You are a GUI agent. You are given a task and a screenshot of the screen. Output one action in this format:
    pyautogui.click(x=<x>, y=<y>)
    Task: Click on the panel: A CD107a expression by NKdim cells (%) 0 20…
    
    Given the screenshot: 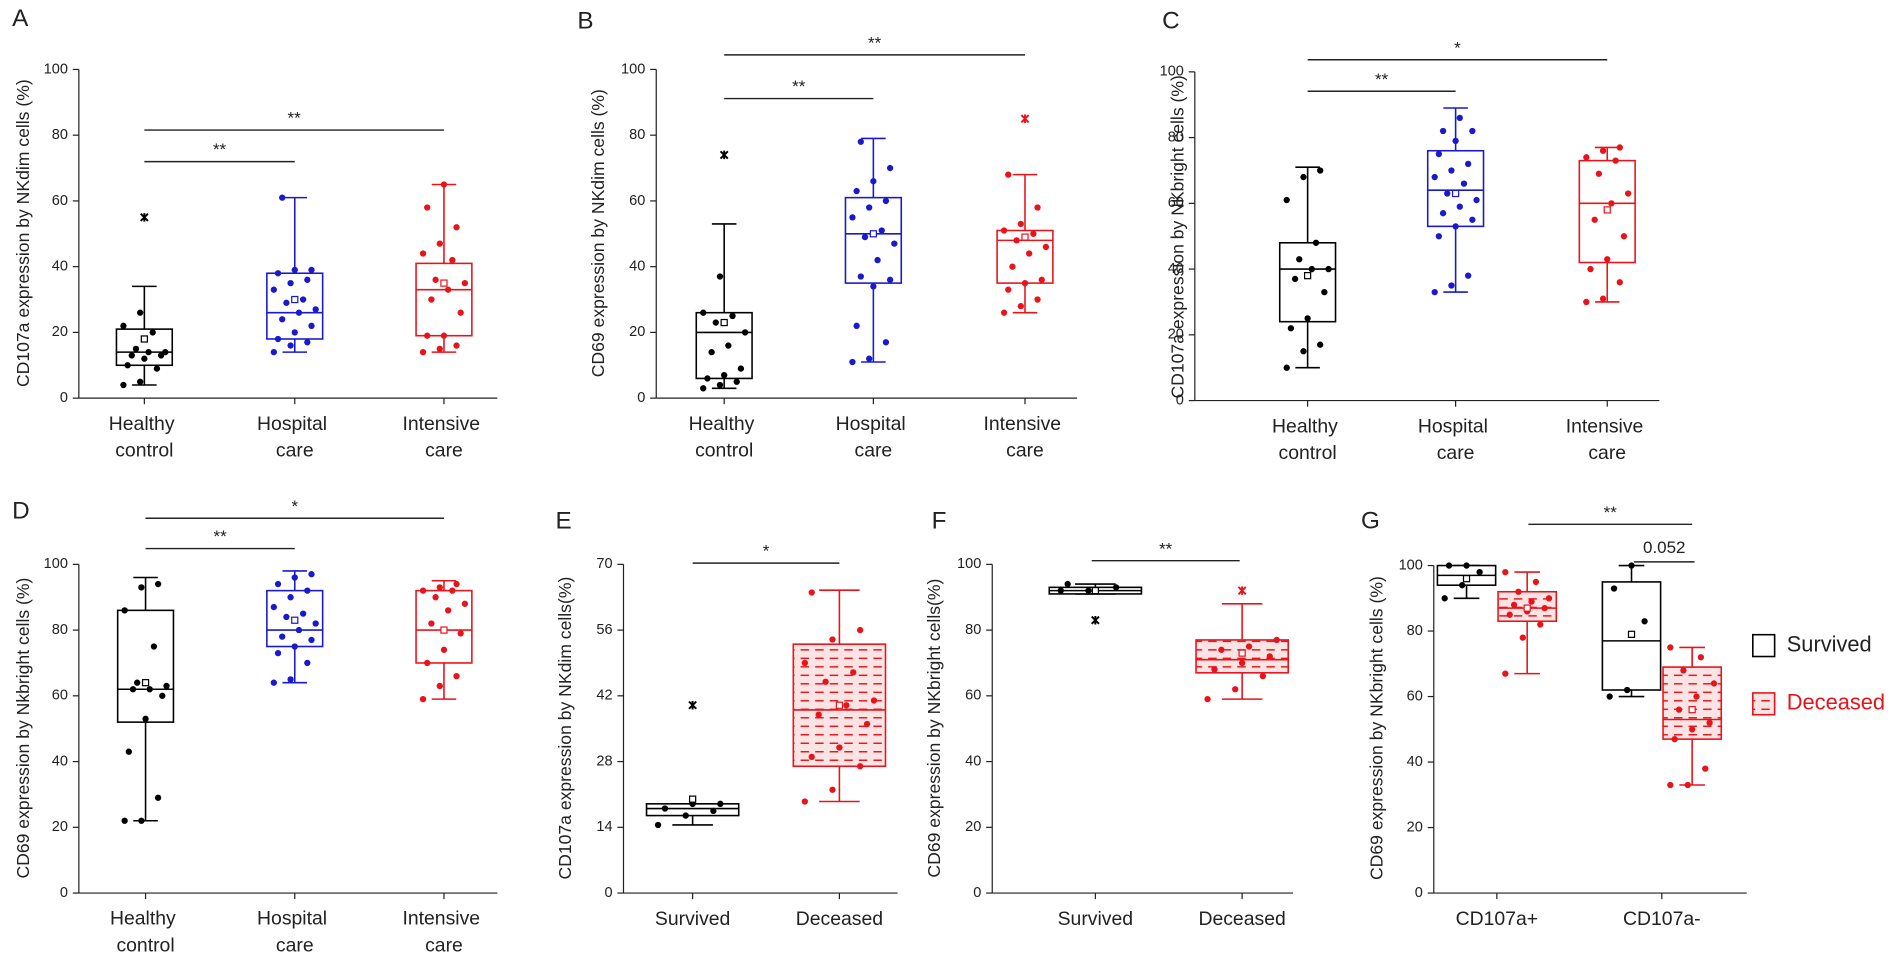 What is the action you would take?
    pyautogui.click(x=255, y=233)
    